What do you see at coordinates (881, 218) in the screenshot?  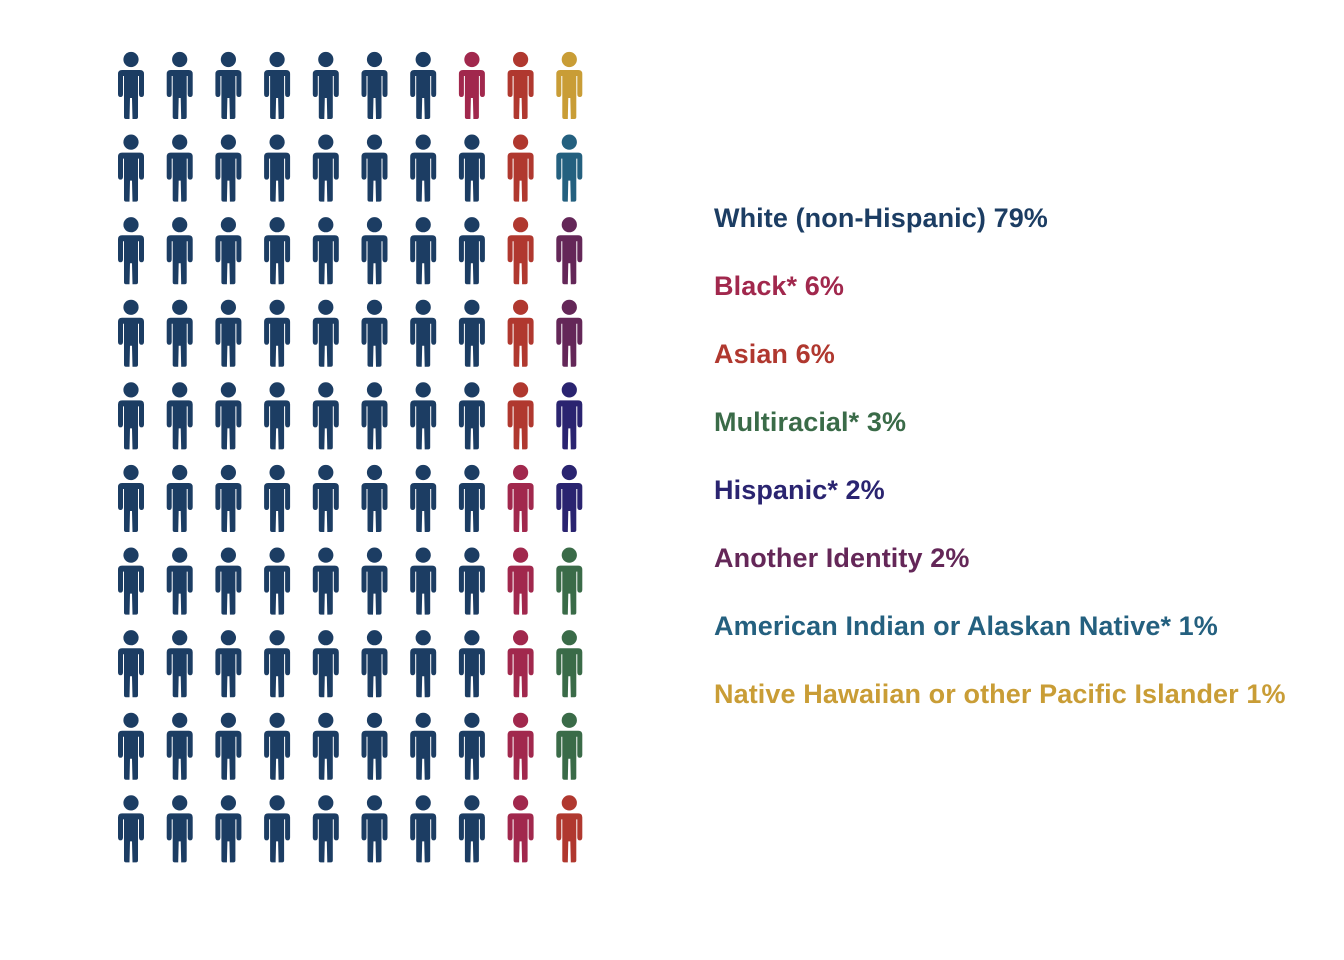 I see `legend-item-white: White (non-Hispanic) 79%` at bounding box center [881, 218].